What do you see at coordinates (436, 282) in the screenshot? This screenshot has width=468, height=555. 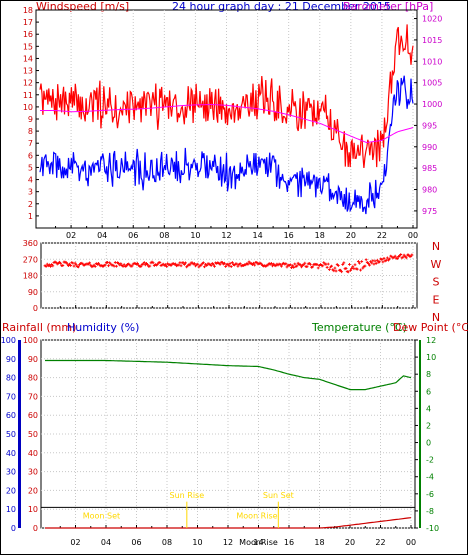 I see `direction-compass-label: S` at bounding box center [436, 282].